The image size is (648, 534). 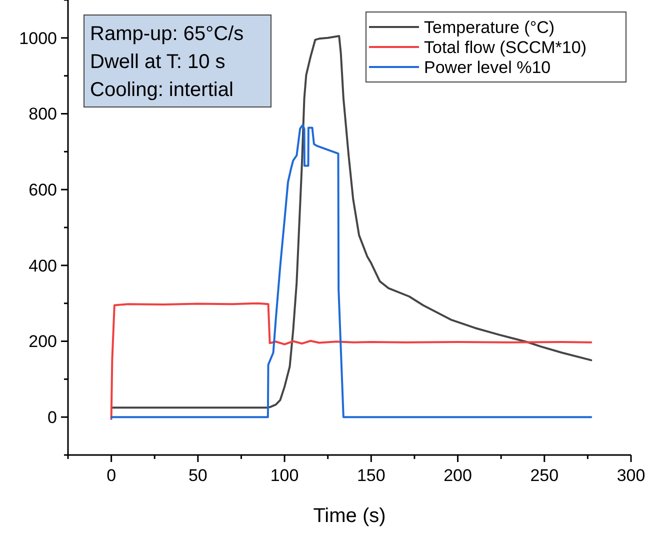 I want to click on y-tick-label: 800, so click(x=42, y=114).